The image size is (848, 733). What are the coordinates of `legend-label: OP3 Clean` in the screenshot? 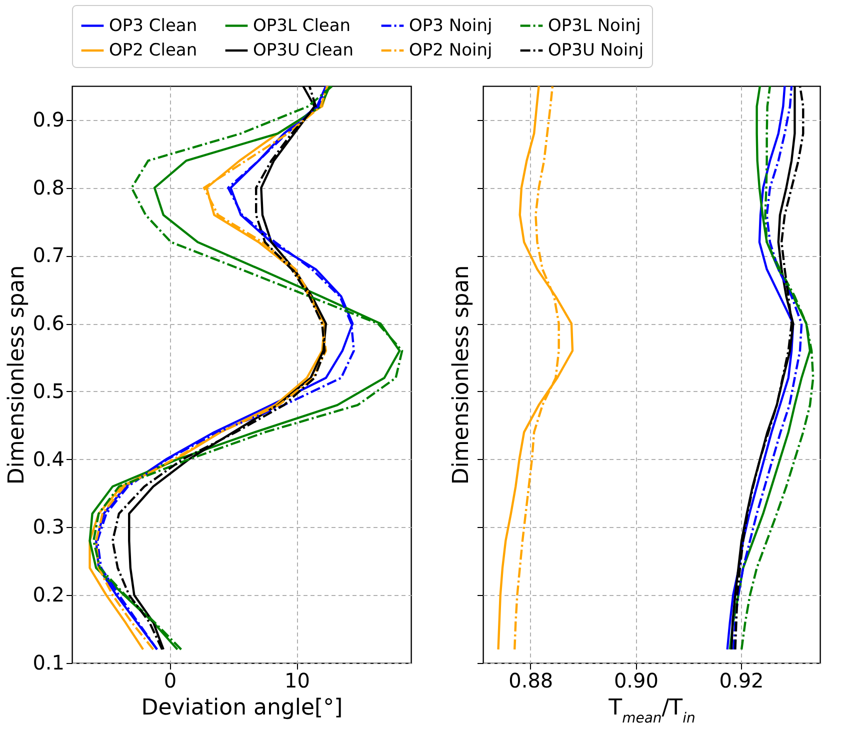 It's located at (153, 26).